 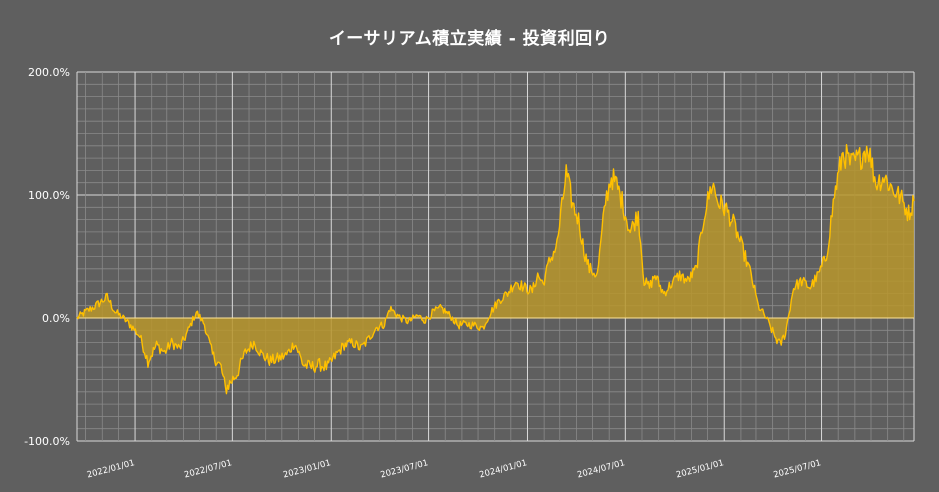 I want to click on y-tick-label: 100.0%, so click(x=49, y=195).